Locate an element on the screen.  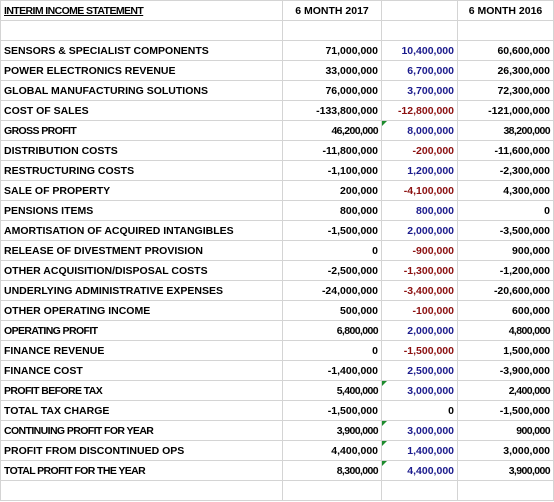
value-2016: -121,000,000 is located at coordinates (505, 110).